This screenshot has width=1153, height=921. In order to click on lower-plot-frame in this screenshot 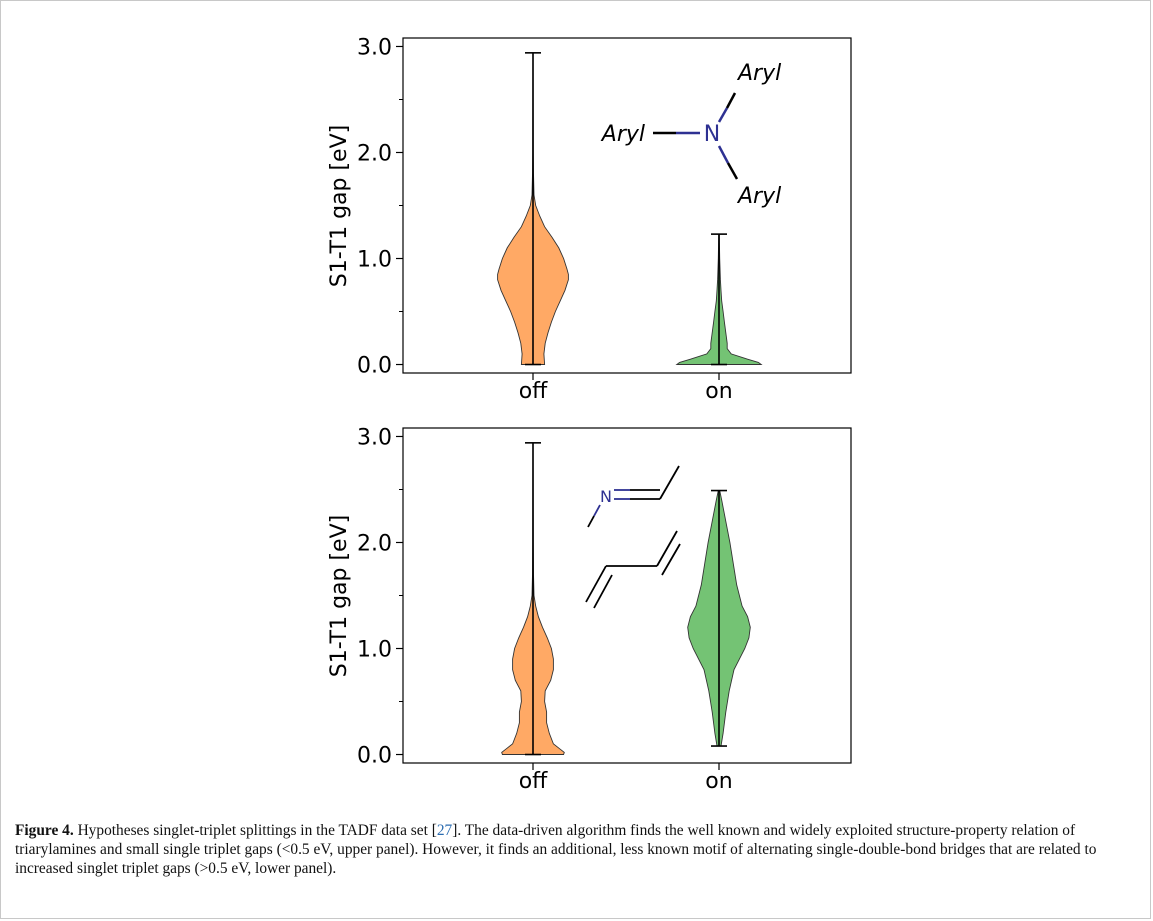, I will do `click(627, 595)`.